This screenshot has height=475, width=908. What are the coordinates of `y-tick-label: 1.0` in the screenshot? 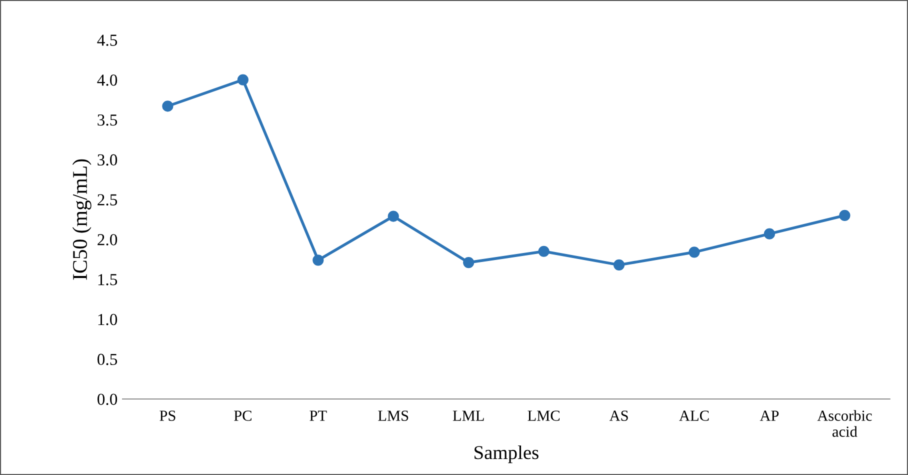 It's located at (108, 320).